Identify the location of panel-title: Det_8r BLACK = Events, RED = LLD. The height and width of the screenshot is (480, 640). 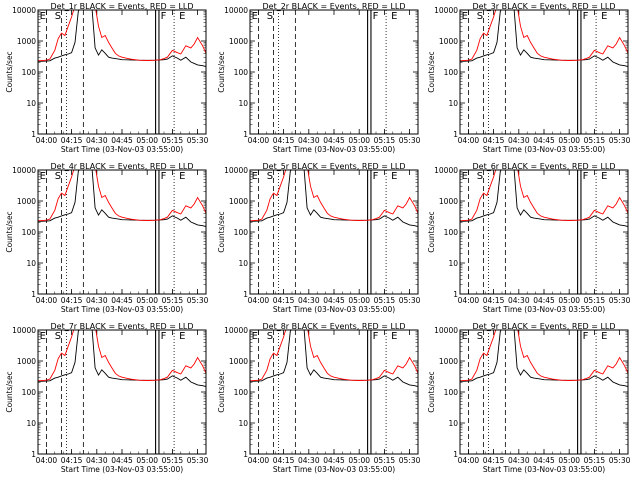
(333, 326).